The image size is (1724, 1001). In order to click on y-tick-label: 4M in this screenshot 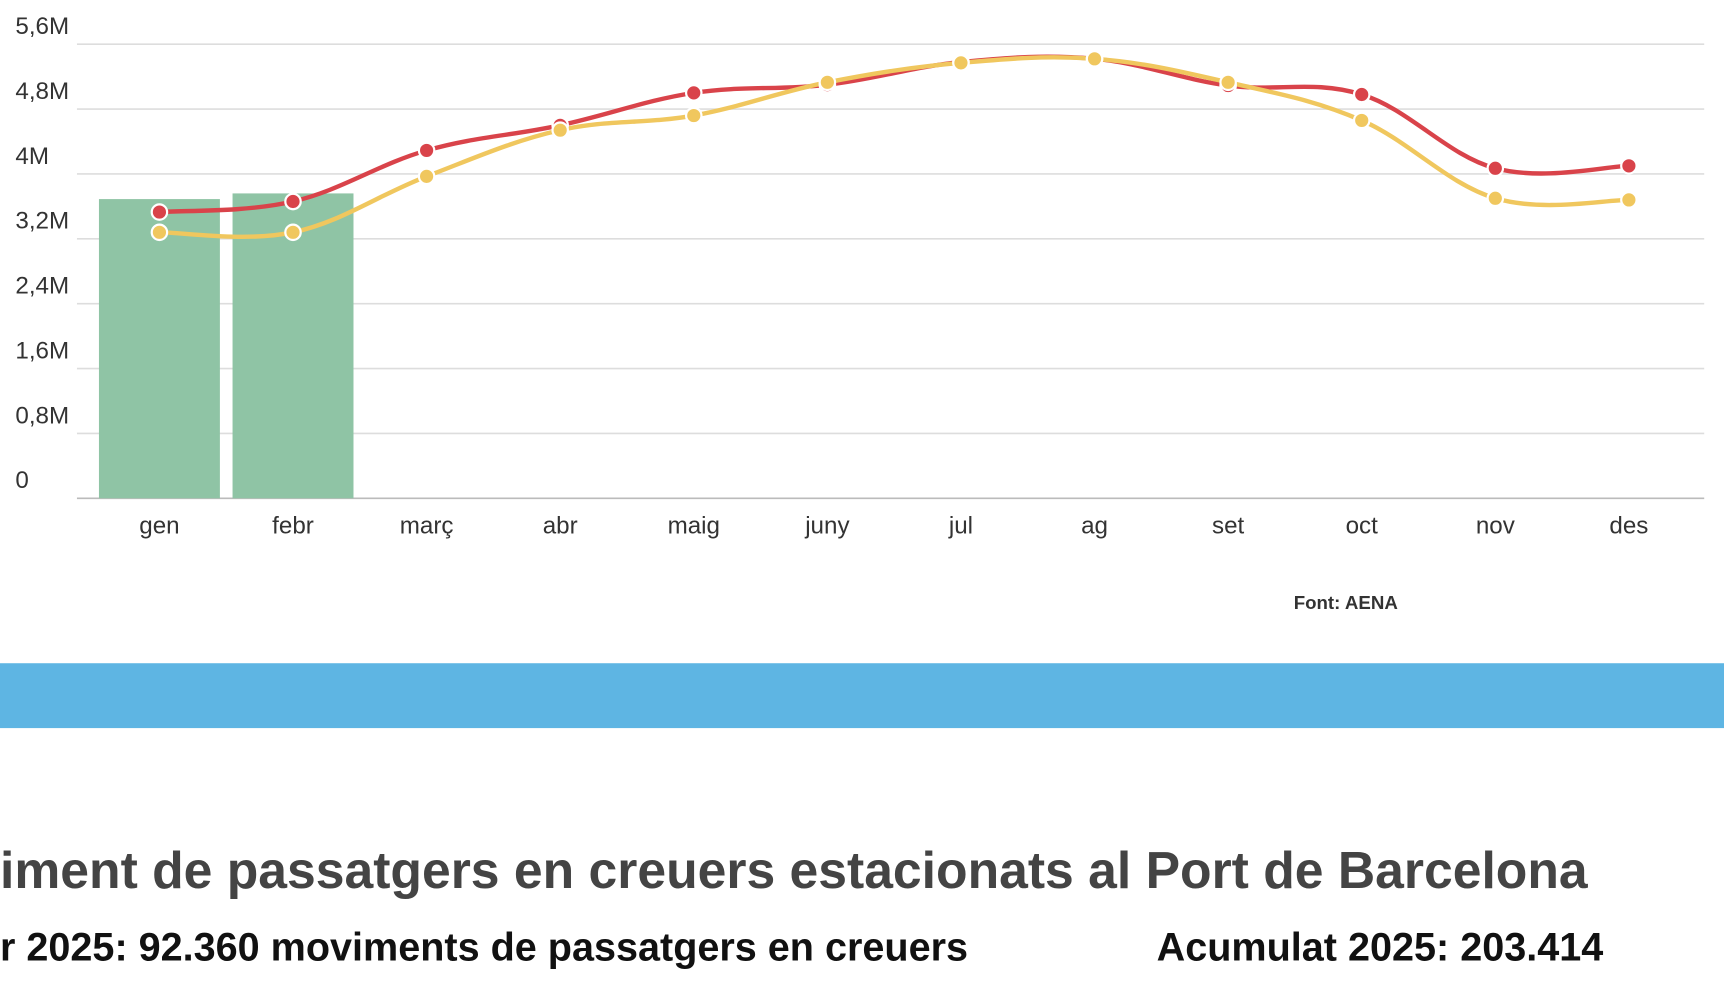, I will do `click(32, 156)`.